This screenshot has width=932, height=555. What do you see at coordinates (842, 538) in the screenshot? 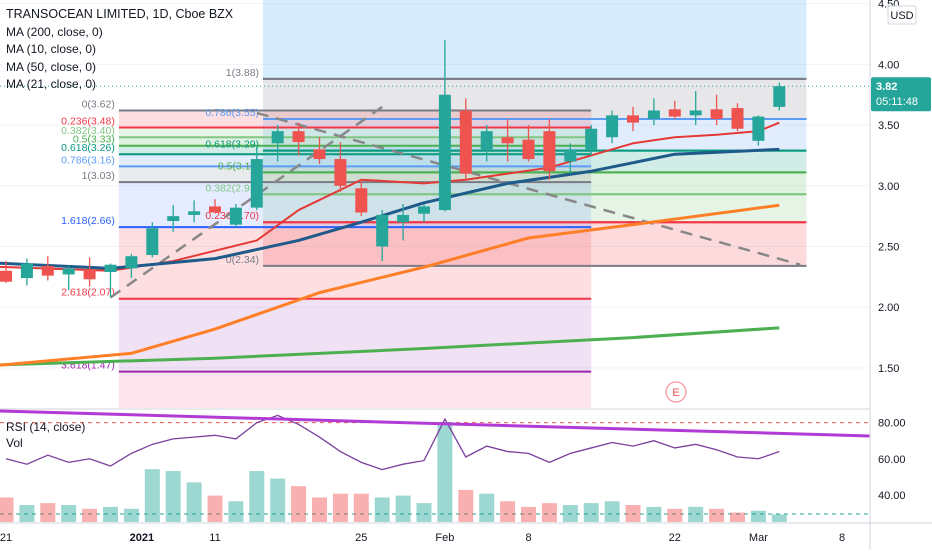
I see `time-tick-label: 8` at bounding box center [842, 538].